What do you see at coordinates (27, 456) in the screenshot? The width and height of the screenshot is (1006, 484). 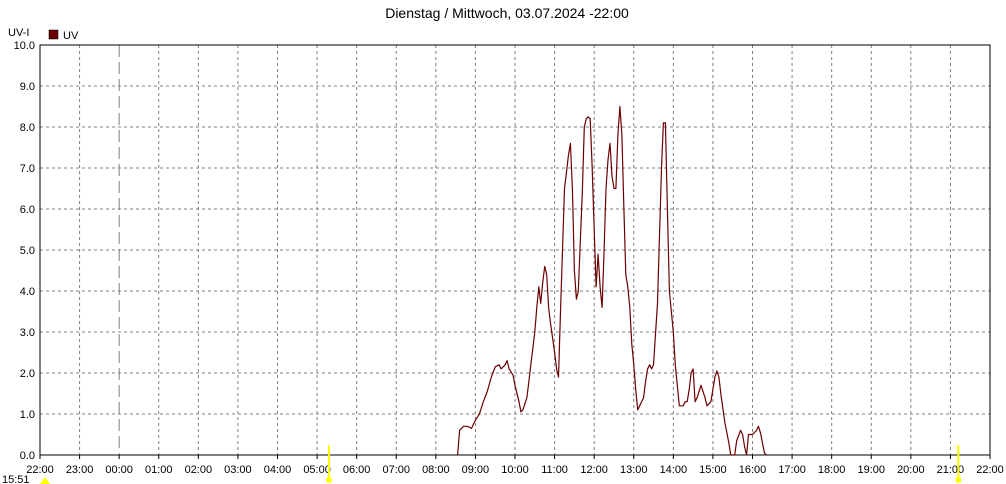 I see `y-tick-label: 0.0` at bounding box center [27, 456].